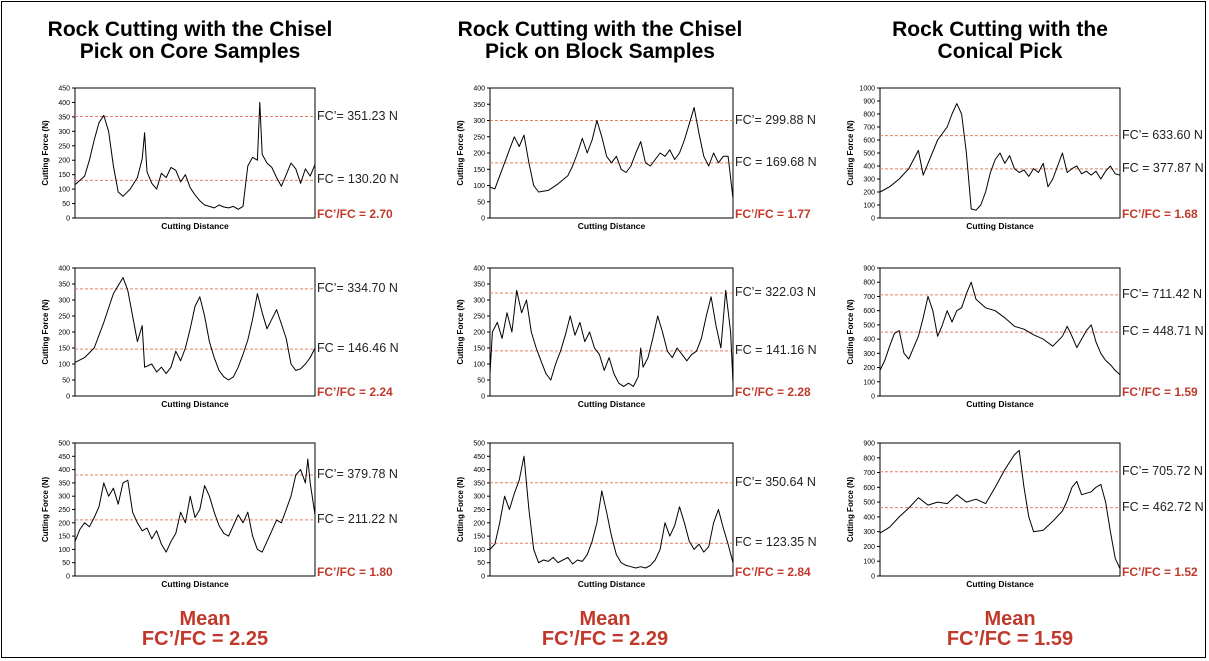 Image resolution: width=1209 pixels, height=661 pixels. What do you see at coordinates (775, 481) in the screenshot?
I see `fc-prime-annotation: FC’= 350.64 N` at bounding box center [775, 481].